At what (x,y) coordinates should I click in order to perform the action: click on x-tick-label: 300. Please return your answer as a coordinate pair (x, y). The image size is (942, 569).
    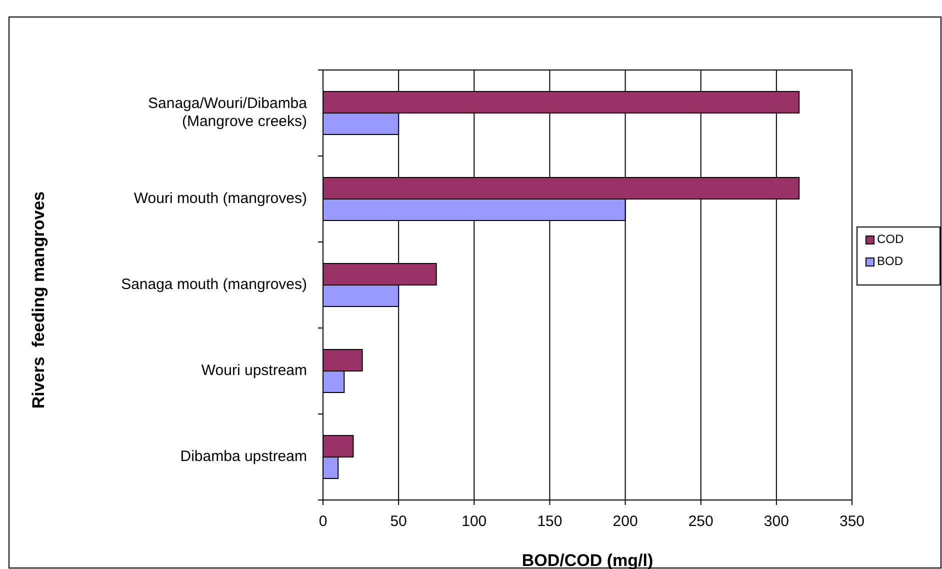
    Looking at the image, I should click on (776, 521).